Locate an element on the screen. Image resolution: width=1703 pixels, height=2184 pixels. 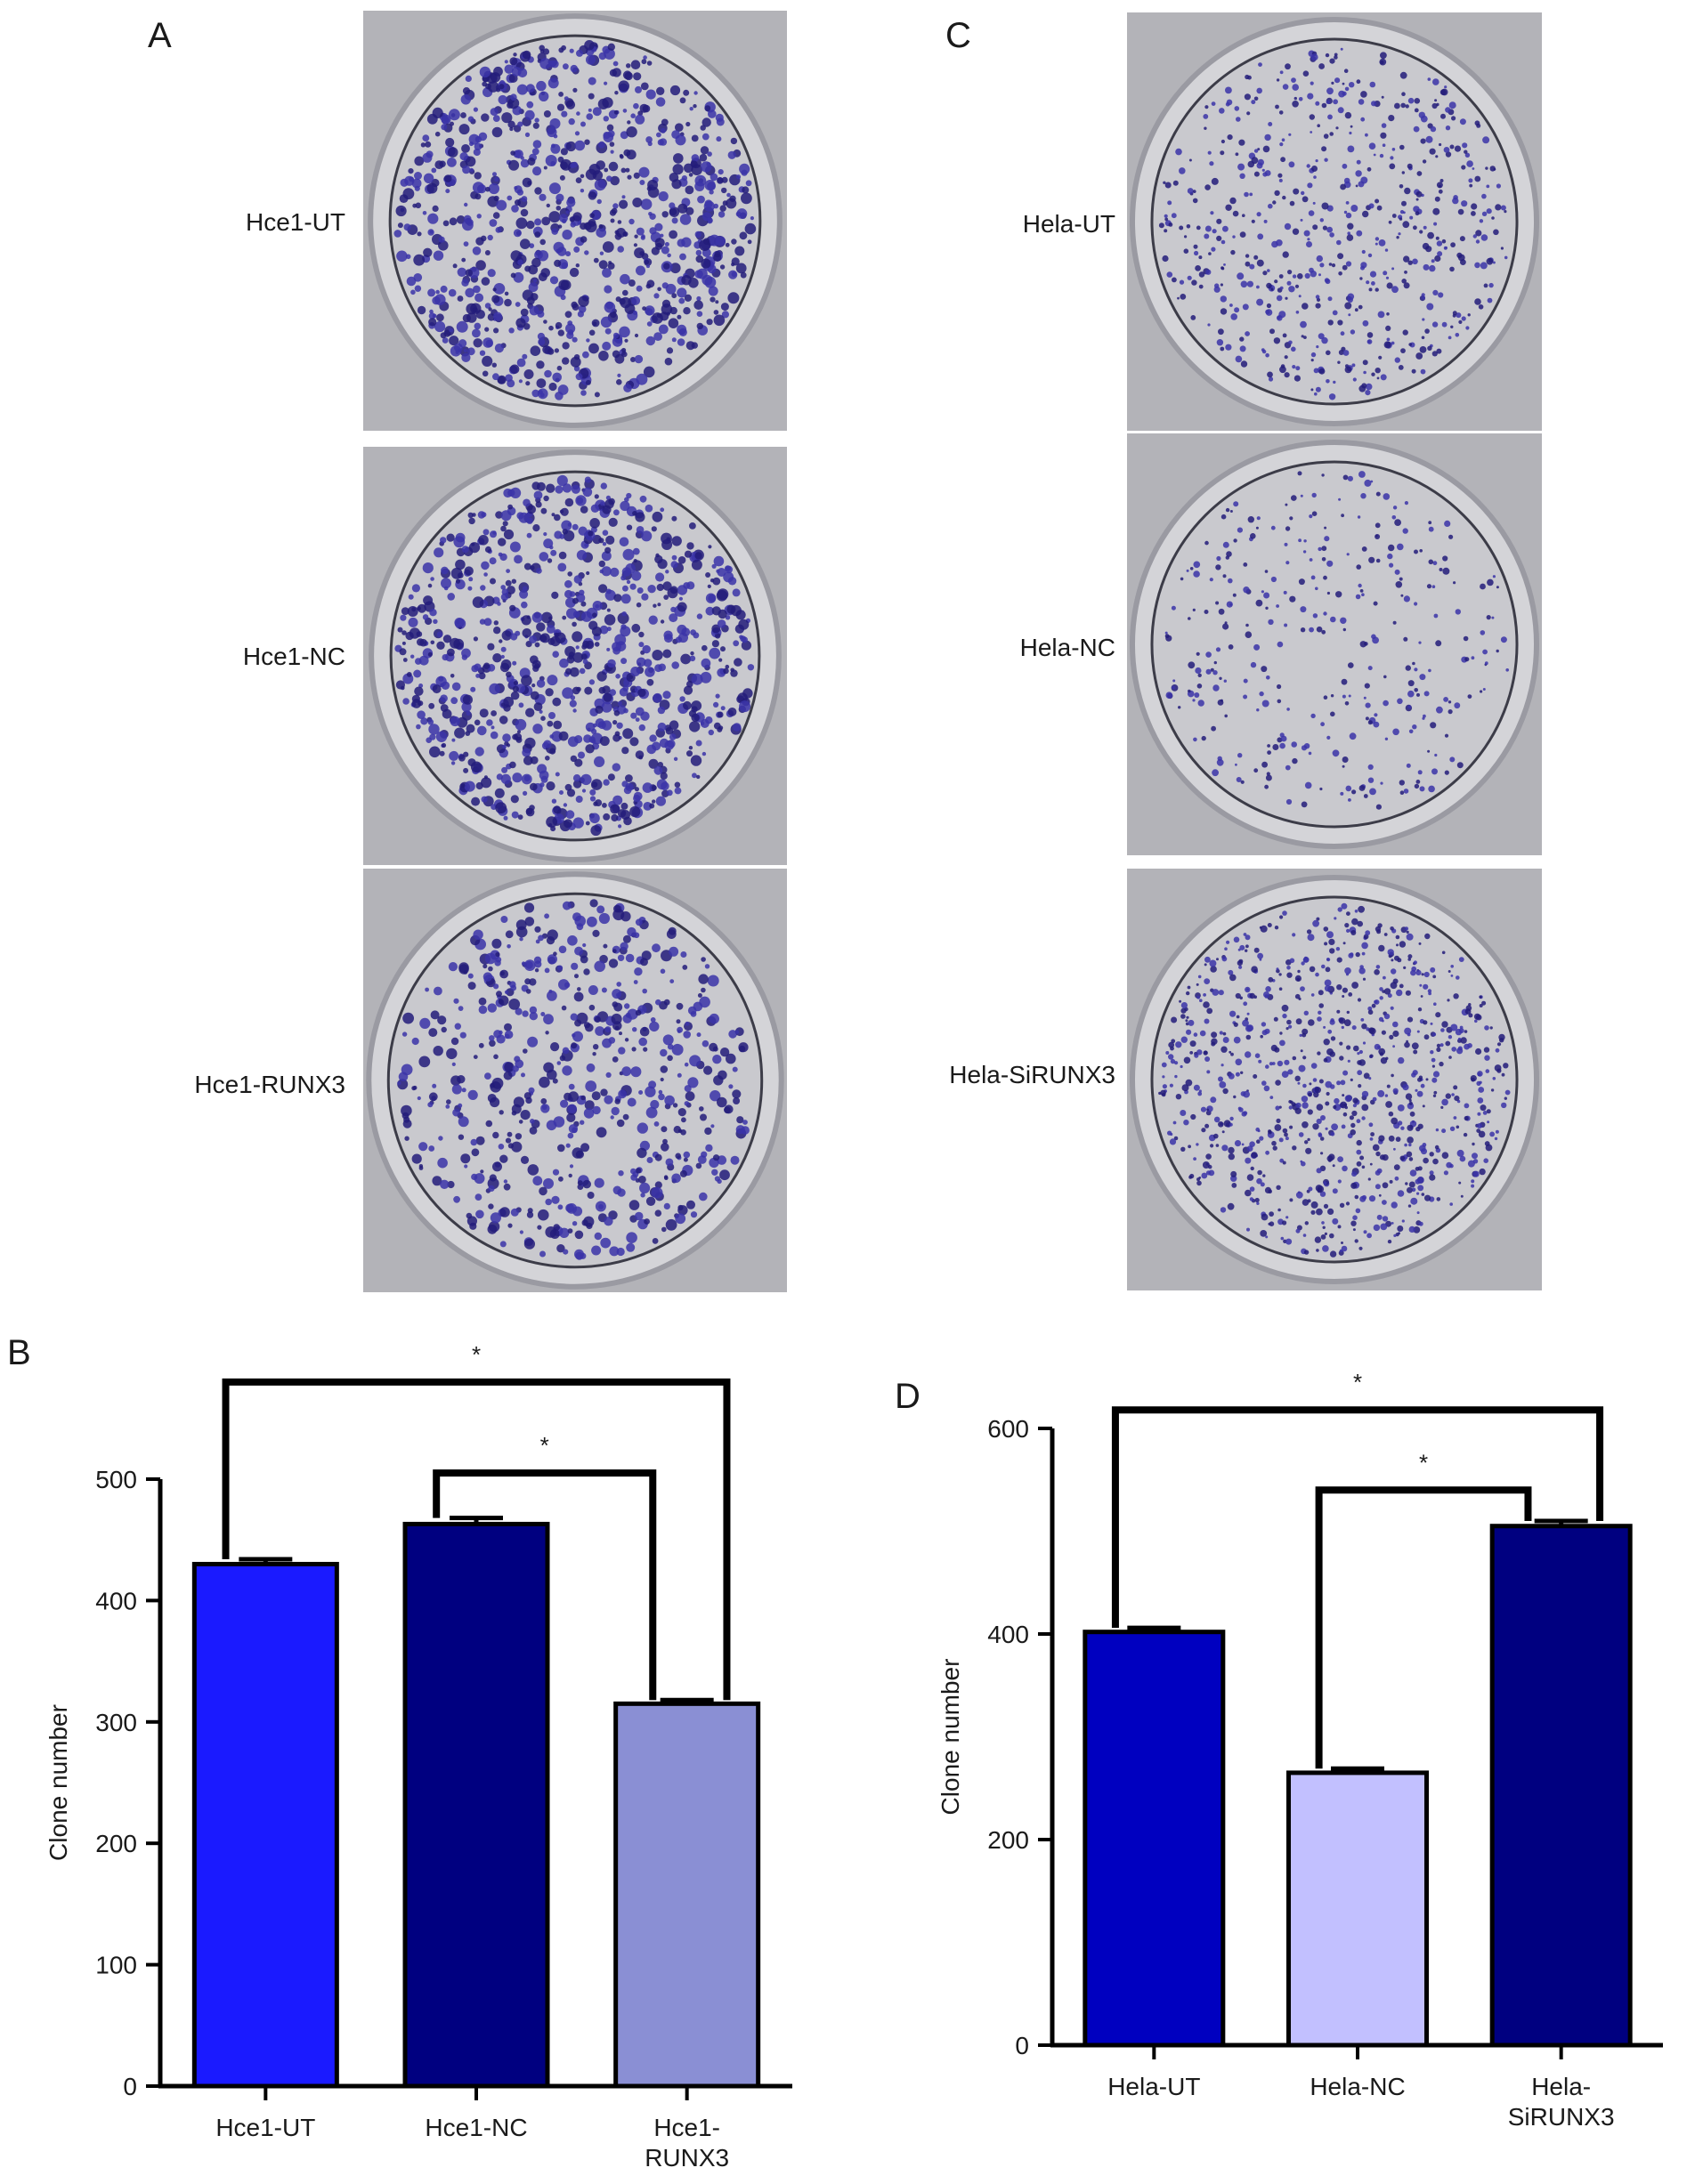
dish-label-hela-nc: Hela-NC is located at coordinates (1067, 647).